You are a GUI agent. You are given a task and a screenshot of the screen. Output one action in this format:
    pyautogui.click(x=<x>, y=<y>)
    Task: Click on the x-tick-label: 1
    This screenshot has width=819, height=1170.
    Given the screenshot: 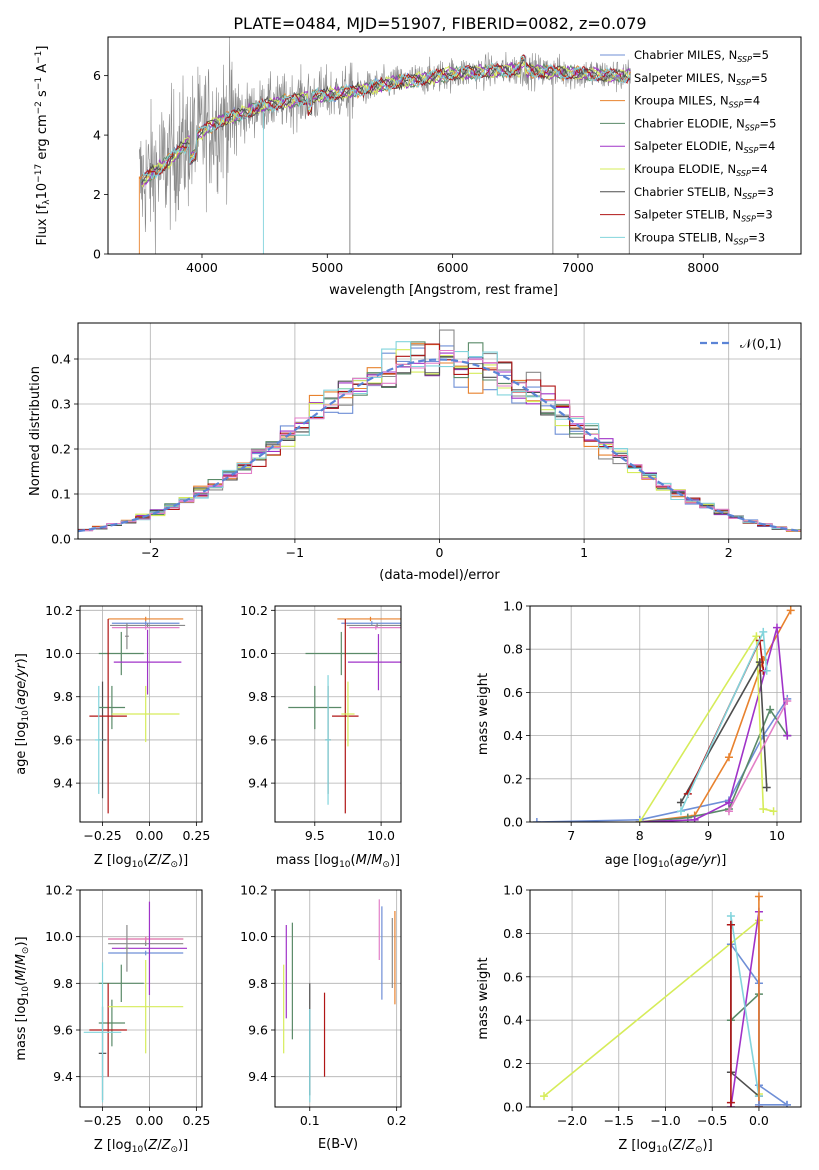 What is the action you would take?
    pyautogui.click(x=584, y=552)
    